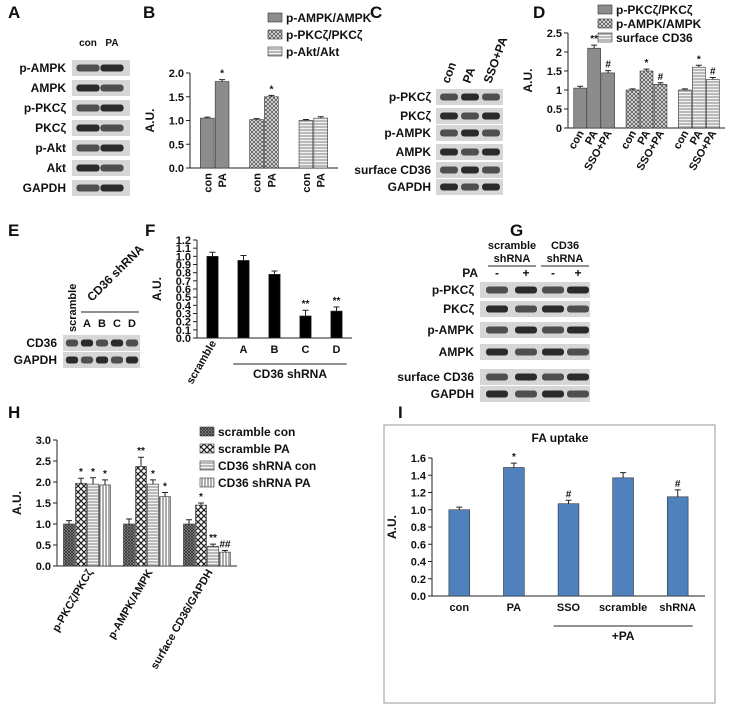 The width and height of the screenshot is (730, 707). I want to click on significance: **, so click(337, 301).